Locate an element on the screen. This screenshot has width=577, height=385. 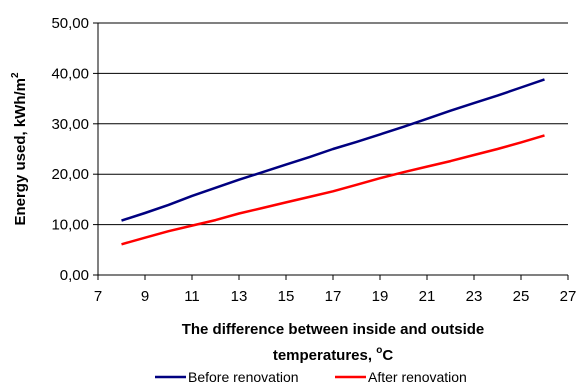
x-tick-label: 23 is located at coordinates (474, 296).